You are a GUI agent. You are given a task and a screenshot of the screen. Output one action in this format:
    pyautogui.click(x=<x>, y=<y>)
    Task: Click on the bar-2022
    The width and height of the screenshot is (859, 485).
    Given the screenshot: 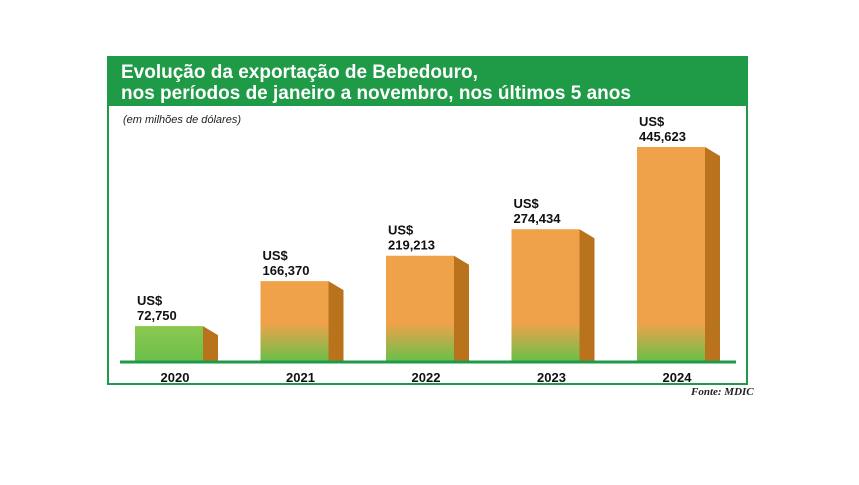 What is the action you would take?
    pyautogui.click(x=427, y=308)
    